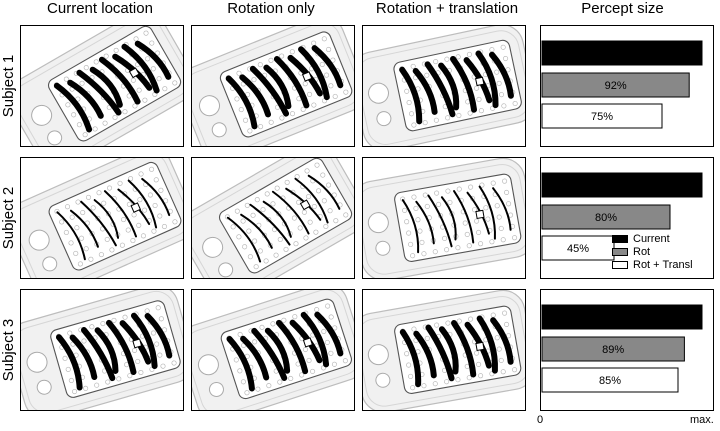 The height and width of the screenshot is (431, 720). I want to click on row-header-subject-2: Subject 2, so click(8, 218).